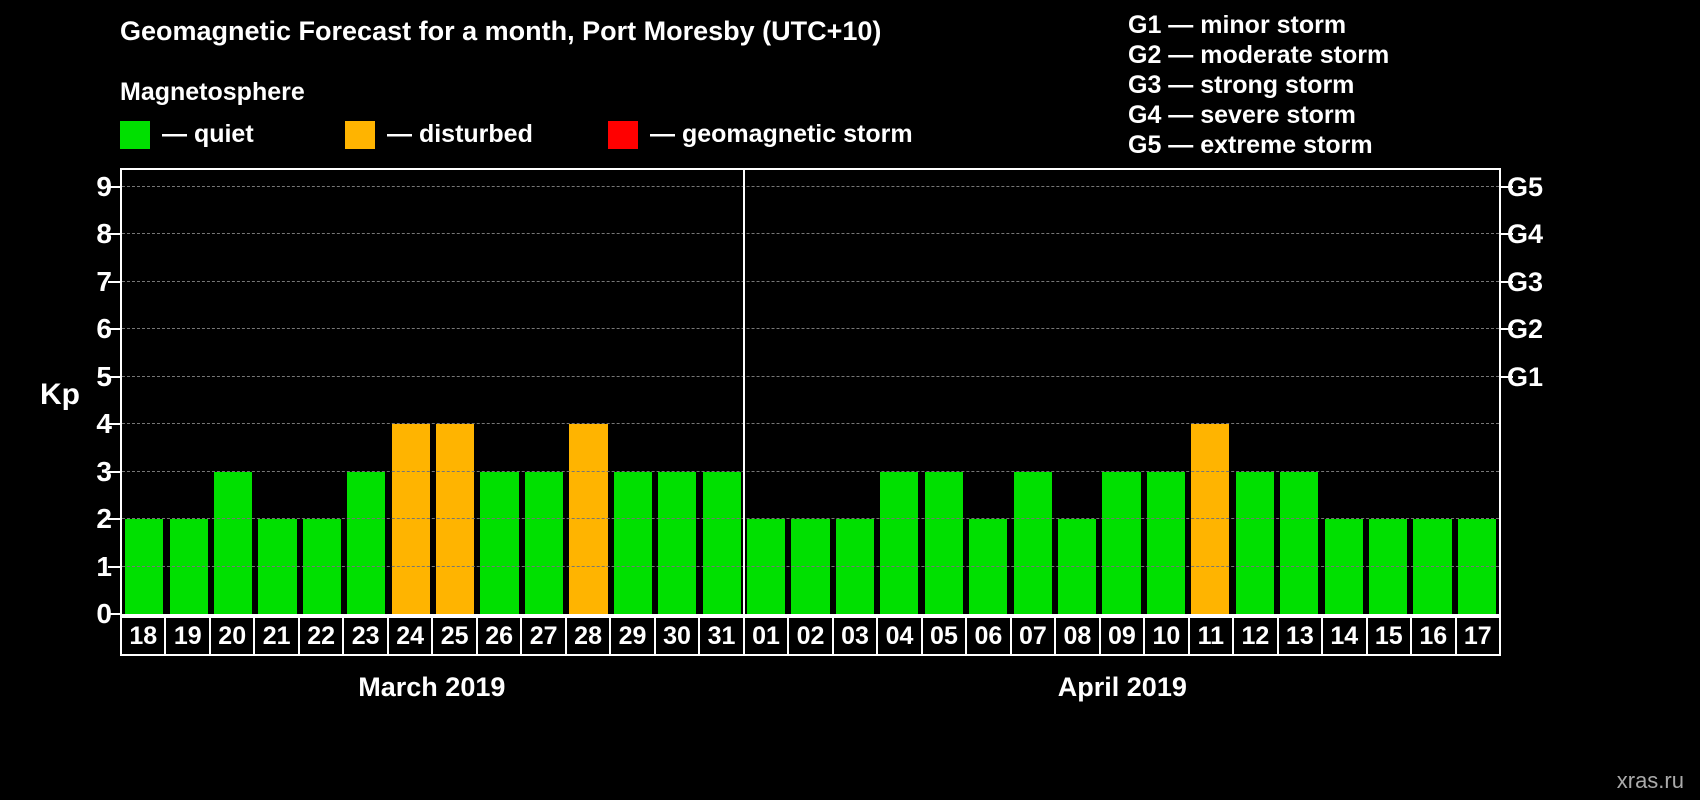 This screenshot has width=1700, height=800. Describe the element at coordinates (135, 134) in the screenshot. I see `quiet-color-swatch` at that location.